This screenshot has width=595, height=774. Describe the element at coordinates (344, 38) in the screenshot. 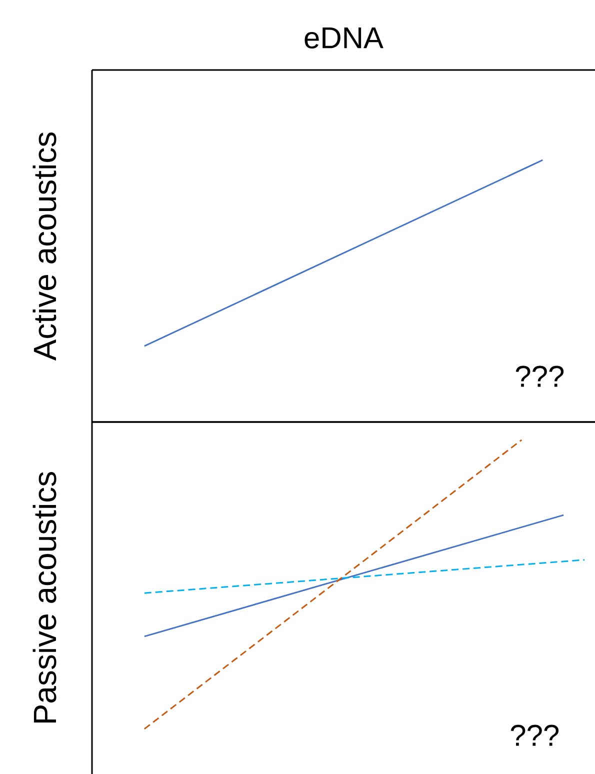

I see `chart-title: eDNA` at that location.